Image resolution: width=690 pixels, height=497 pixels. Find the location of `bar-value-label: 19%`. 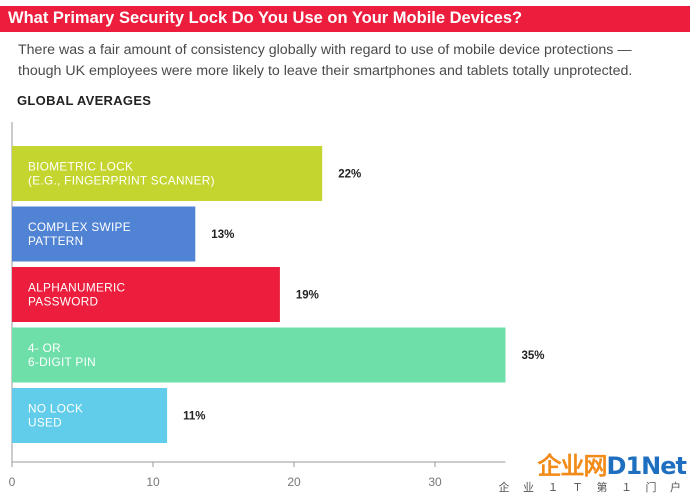

bar-value-label: 19% is located at coordinates (307, 296).